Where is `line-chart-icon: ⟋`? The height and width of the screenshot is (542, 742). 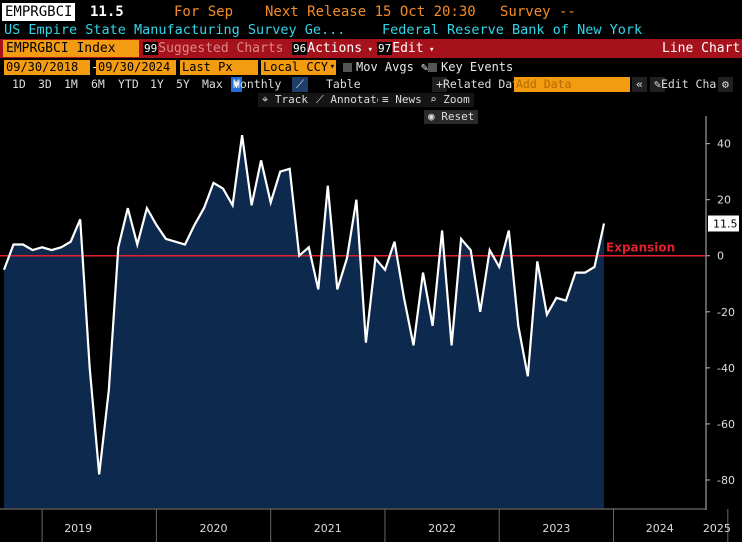 line-chart-icon: ⟋ is located at coordinates (300, 84).